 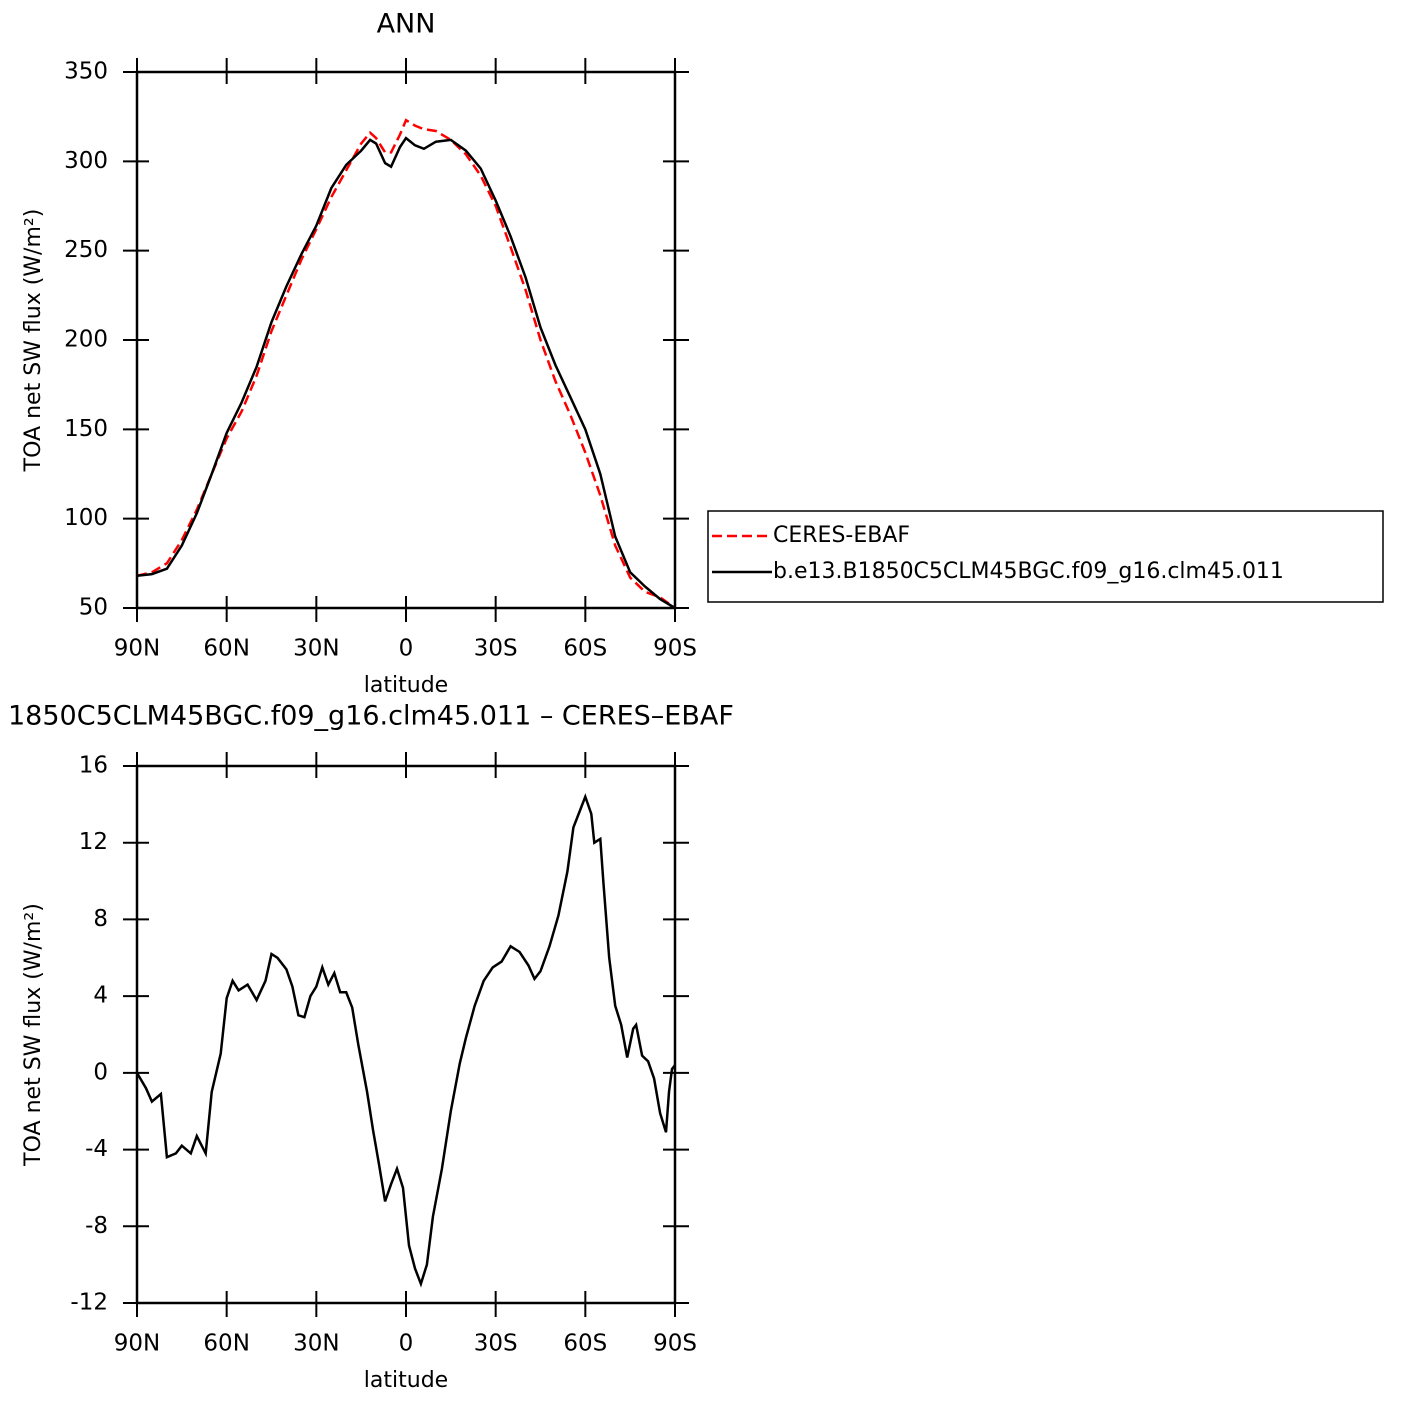 I want to click on y-tick-label: 4, so click(x=100, y=996).